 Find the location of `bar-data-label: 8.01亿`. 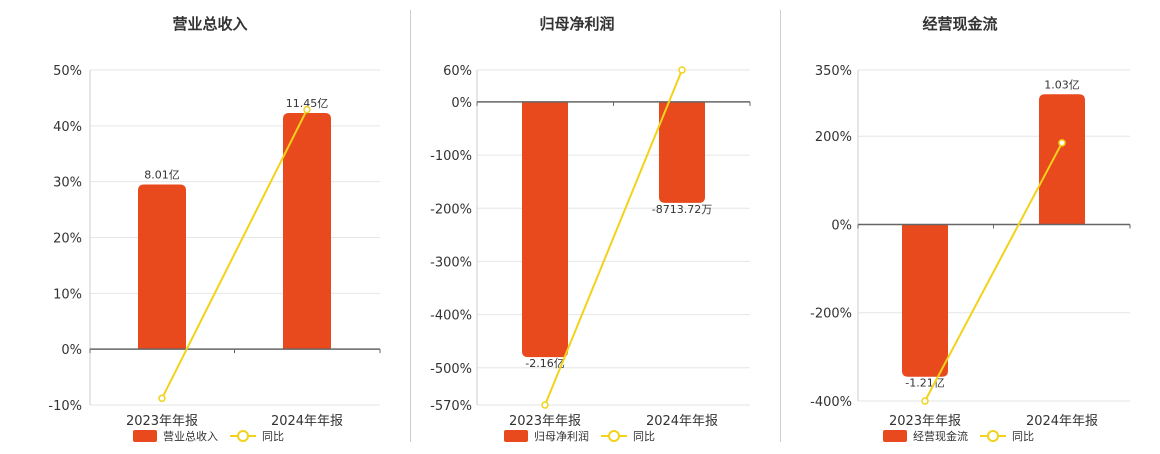

bar-data-label: 8.01亿 is located at coordinates (162, 174).